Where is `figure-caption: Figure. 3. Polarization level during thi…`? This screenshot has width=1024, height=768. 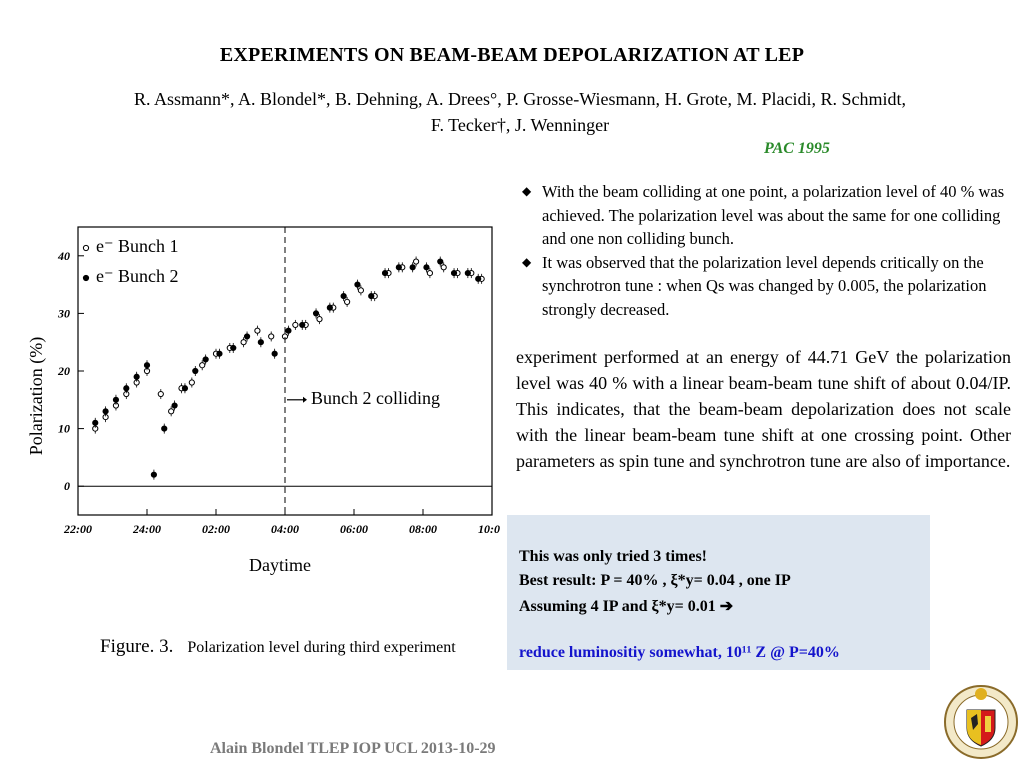
figure-caption: Figure. 3. Polarization level during thi… is located at coordinates (278, 647).